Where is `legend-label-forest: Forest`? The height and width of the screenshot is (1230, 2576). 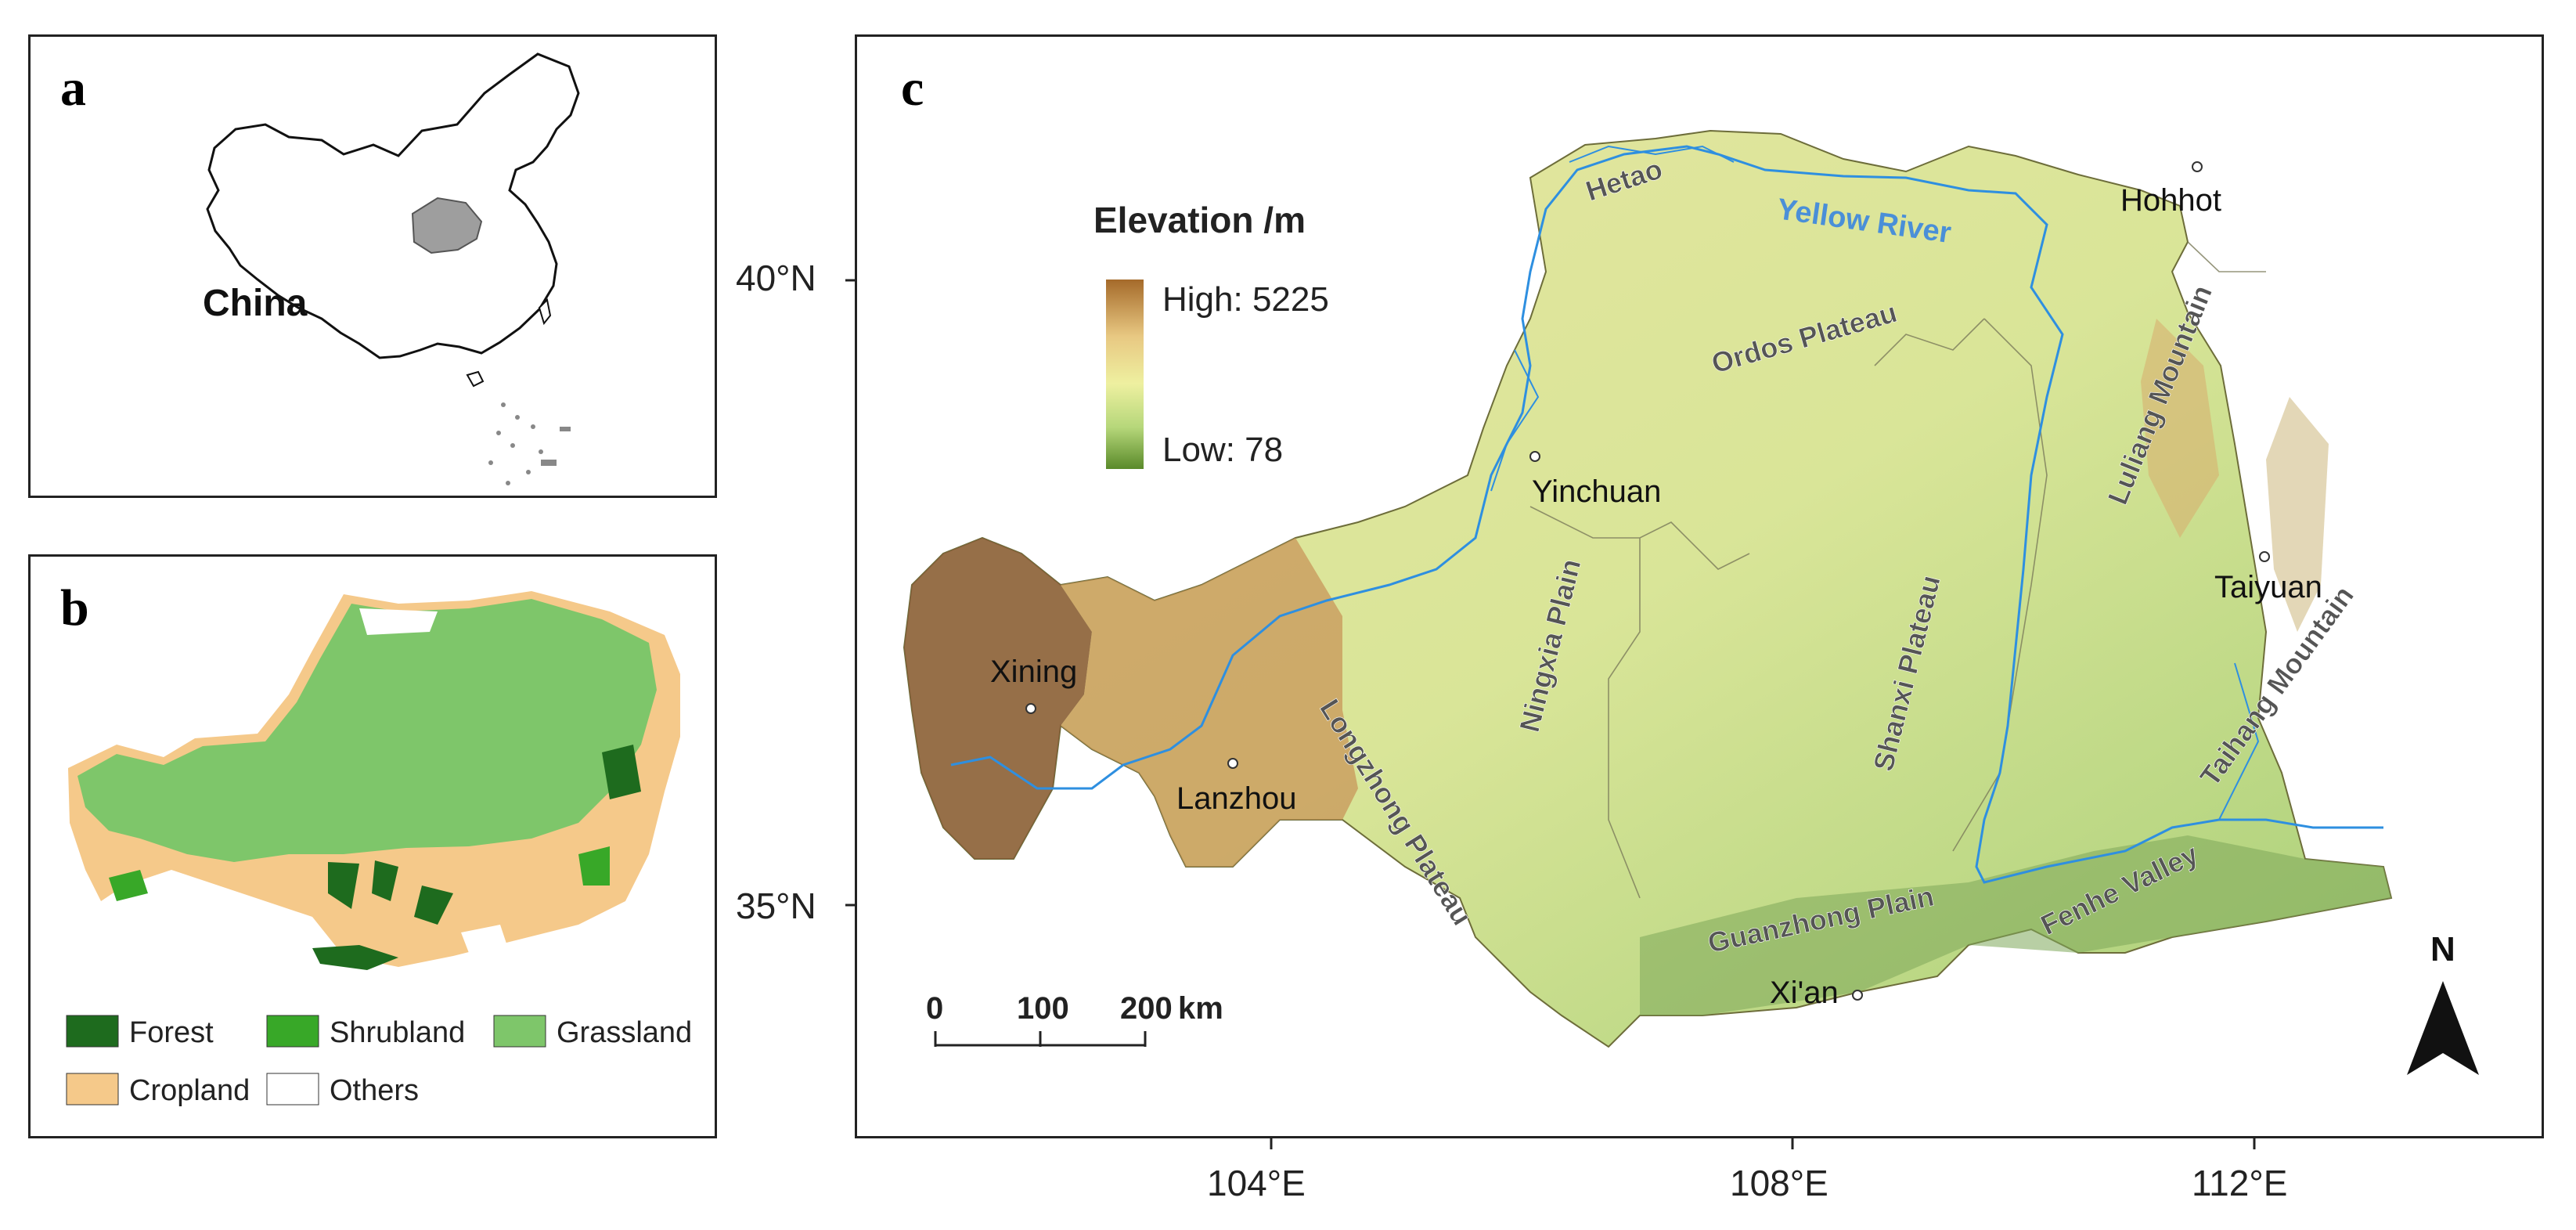
legend-label-forest: Forest is located at coordinates (171, 1032).